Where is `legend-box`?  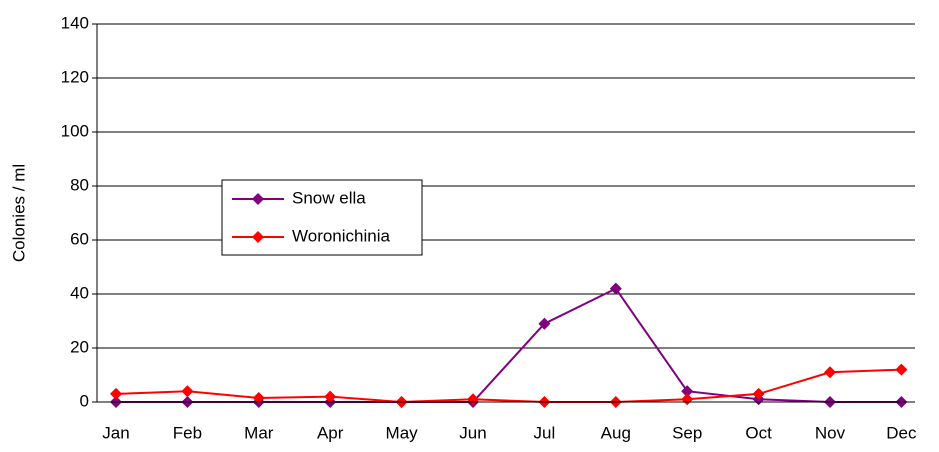 legend-box is located at coordinates (322, 217).